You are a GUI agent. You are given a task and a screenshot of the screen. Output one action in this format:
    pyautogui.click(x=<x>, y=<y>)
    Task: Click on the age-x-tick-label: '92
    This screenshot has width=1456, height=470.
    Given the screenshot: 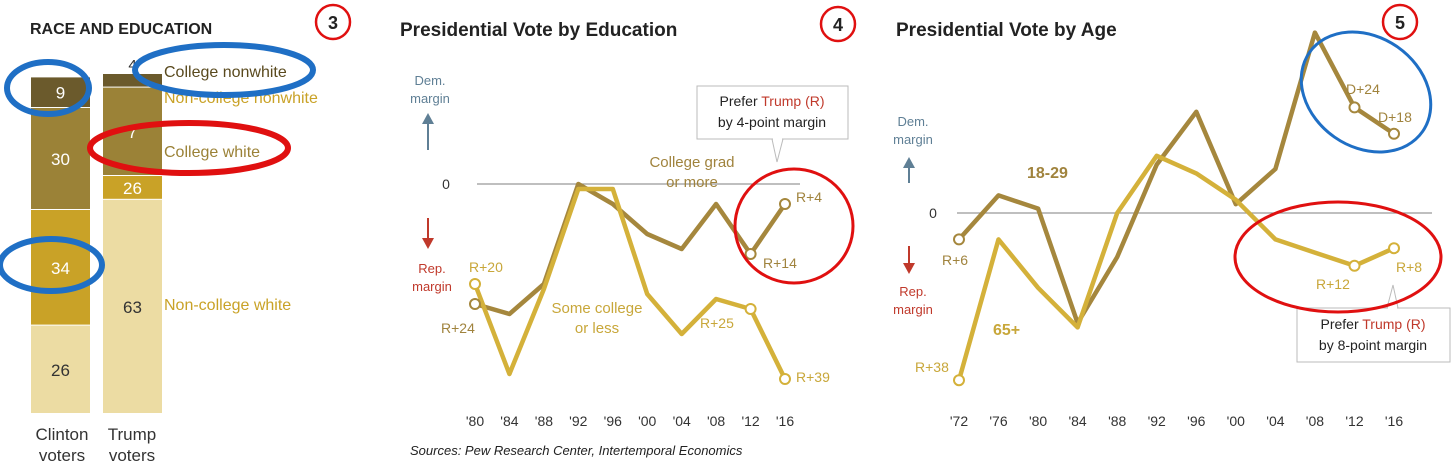 What is the action you would take?
    pyautogui.click(x=1157, y=421)
    